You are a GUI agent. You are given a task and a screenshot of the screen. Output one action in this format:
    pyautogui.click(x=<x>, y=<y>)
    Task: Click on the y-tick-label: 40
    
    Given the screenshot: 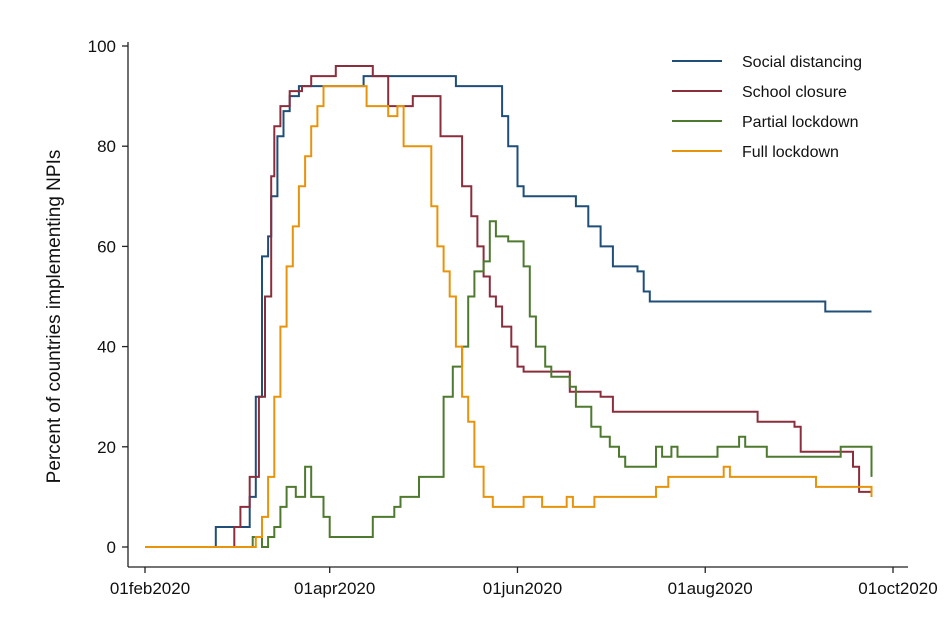 What is the action you would take?
    pyautogui.click(x=106, y=347)
    